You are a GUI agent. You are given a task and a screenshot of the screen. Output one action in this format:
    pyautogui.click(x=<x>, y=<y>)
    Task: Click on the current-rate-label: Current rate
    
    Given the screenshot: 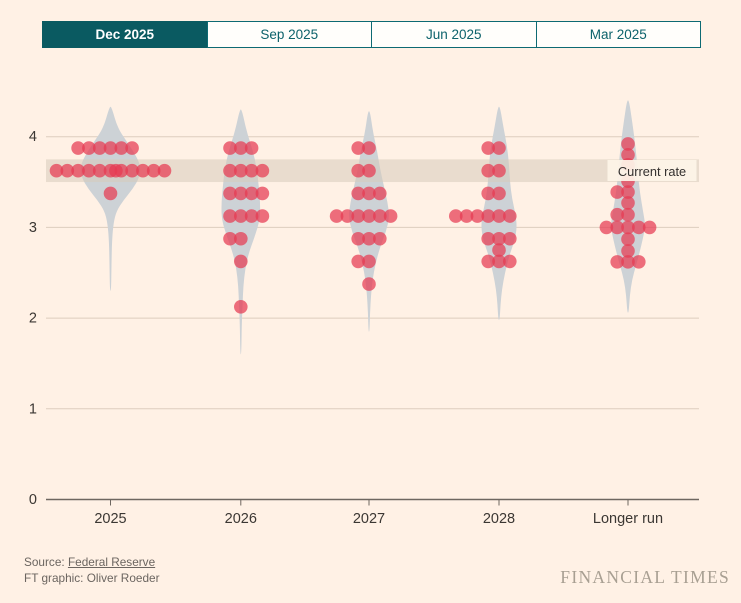 What is the action you would take?
    pyautogui.click(x=652, y=171)
    